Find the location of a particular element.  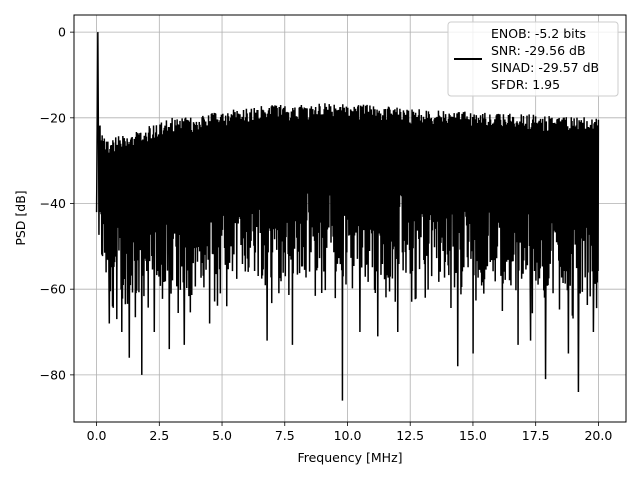

x-tick-label: 20.0 is located at coordinates (598, 435).